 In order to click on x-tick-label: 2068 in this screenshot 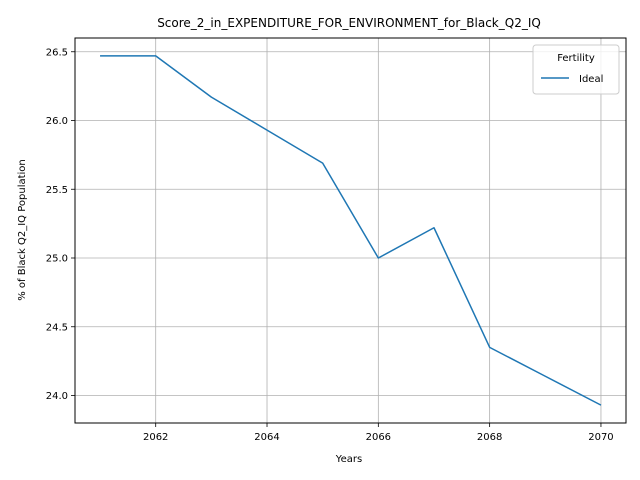, I will do `click(489, 437)`.